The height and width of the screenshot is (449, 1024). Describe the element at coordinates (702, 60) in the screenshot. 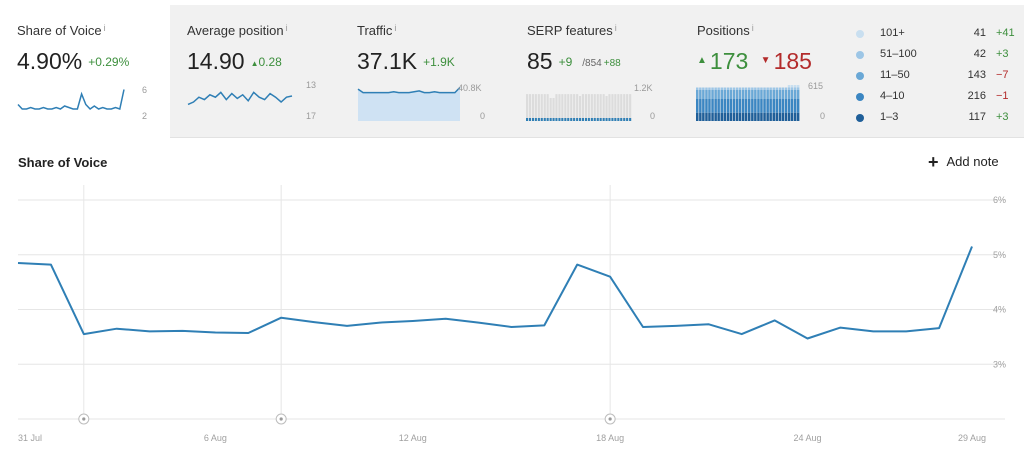

I see `up-arrow-icon: ▲` at that location.